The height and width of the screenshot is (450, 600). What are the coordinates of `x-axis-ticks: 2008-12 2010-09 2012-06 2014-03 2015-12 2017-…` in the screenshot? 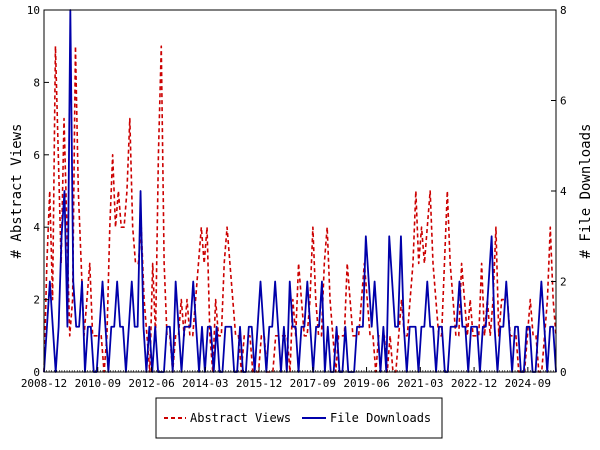 It's located at (289, 378).